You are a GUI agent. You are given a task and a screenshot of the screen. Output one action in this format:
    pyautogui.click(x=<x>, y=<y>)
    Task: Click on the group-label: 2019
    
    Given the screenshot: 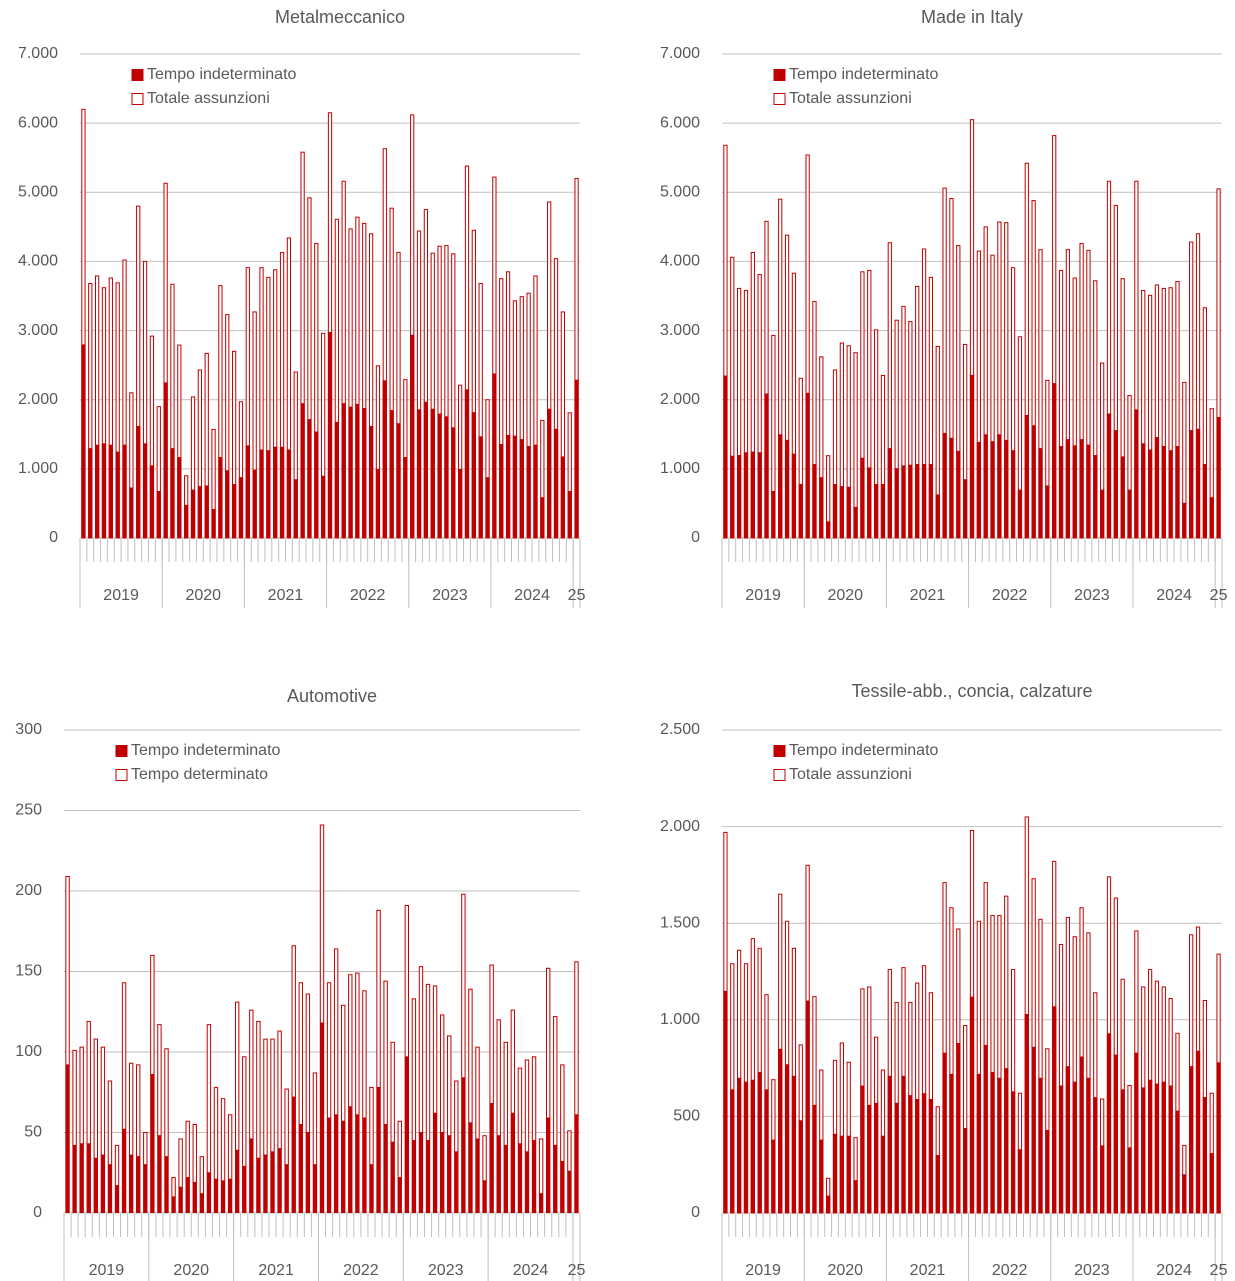 What is the action you would take?
    pyautogui.click(x=763, y=595)
    